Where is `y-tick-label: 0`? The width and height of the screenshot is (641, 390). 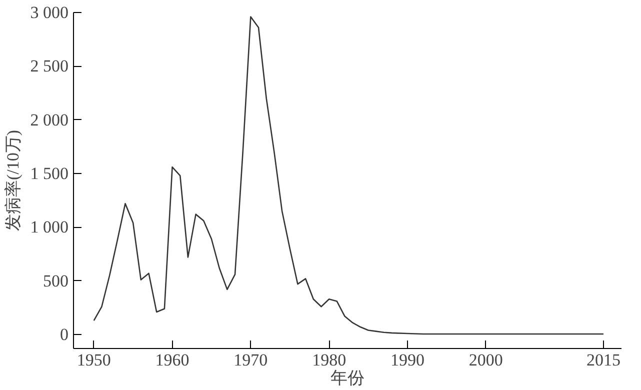
y-tick-label: 0 is located at coordinates (64, 334).